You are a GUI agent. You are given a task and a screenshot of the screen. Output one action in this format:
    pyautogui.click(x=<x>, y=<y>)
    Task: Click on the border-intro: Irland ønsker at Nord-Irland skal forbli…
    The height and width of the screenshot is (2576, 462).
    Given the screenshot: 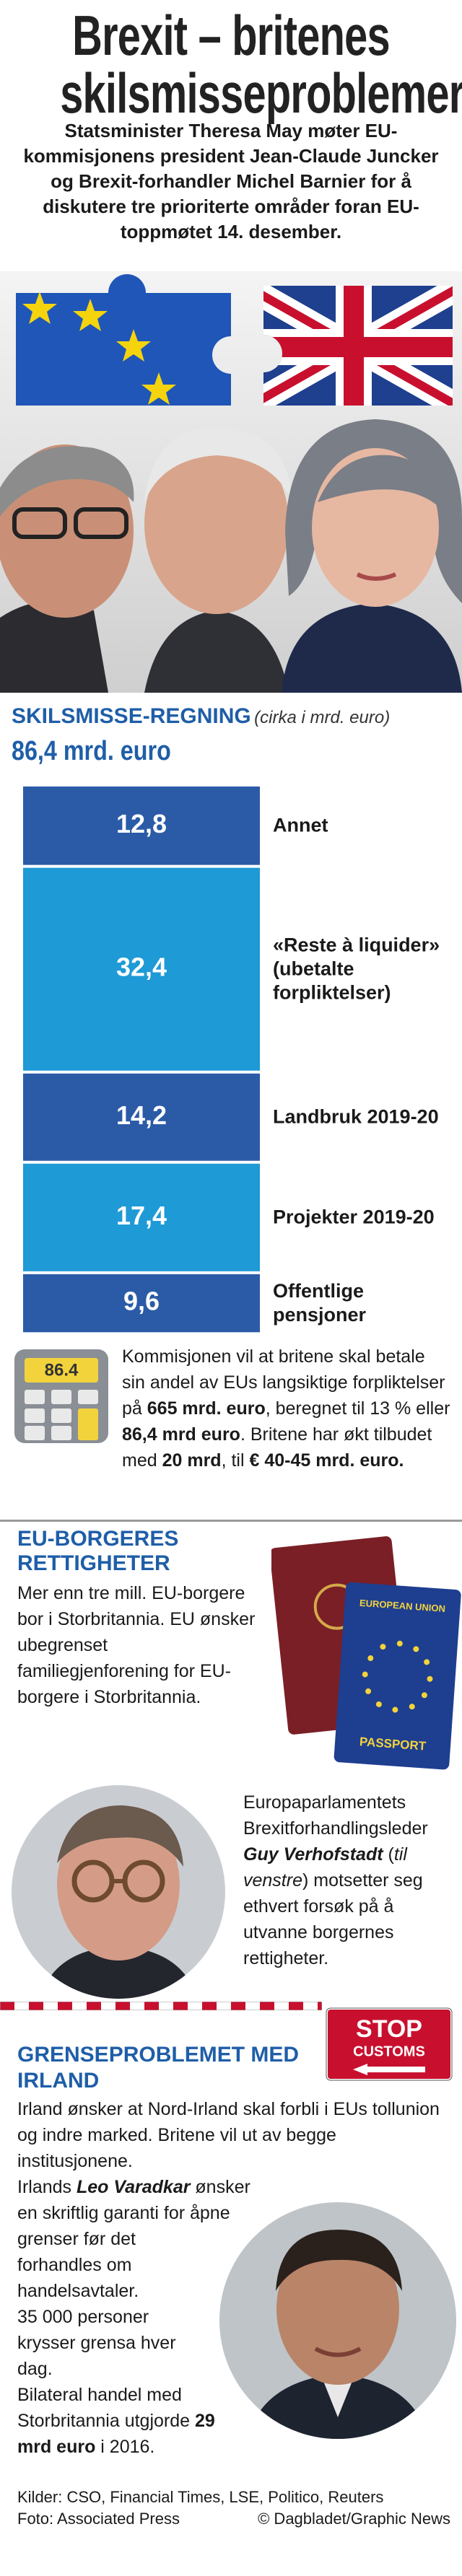 What is the action you would take?
    pyautogui.click(x=229, y=2135)
    